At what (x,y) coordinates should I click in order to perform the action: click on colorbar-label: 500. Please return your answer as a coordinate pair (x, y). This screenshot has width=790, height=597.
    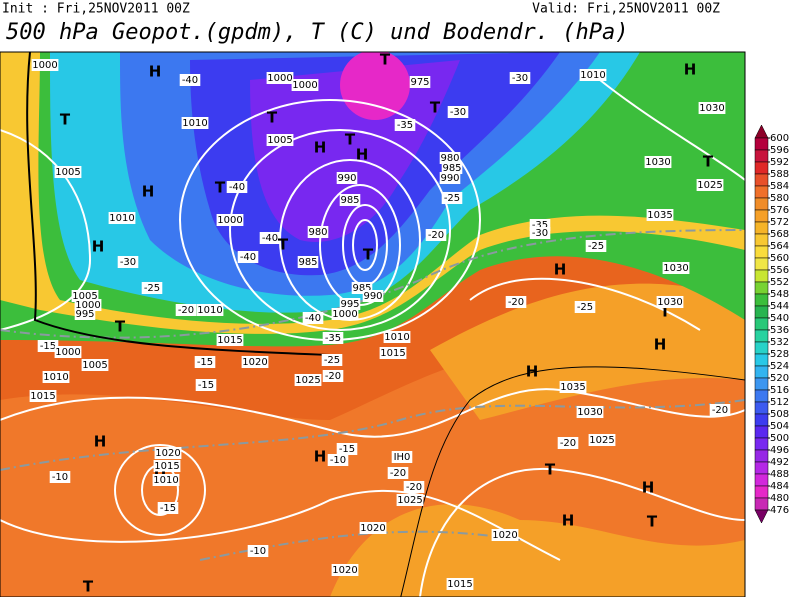
    Looking at the image, I should click on (779, 438).